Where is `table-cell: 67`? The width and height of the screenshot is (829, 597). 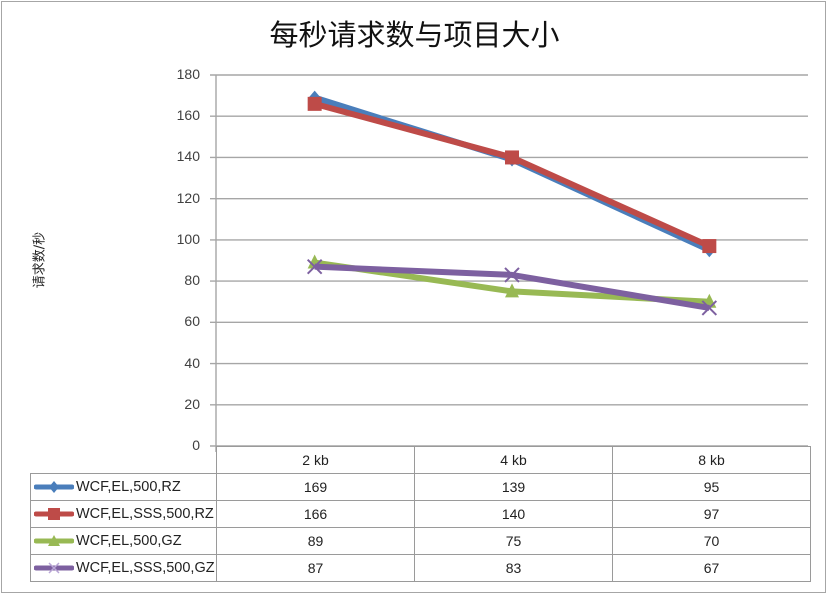 table-cell: 67 is located at coordinates (711, 568).